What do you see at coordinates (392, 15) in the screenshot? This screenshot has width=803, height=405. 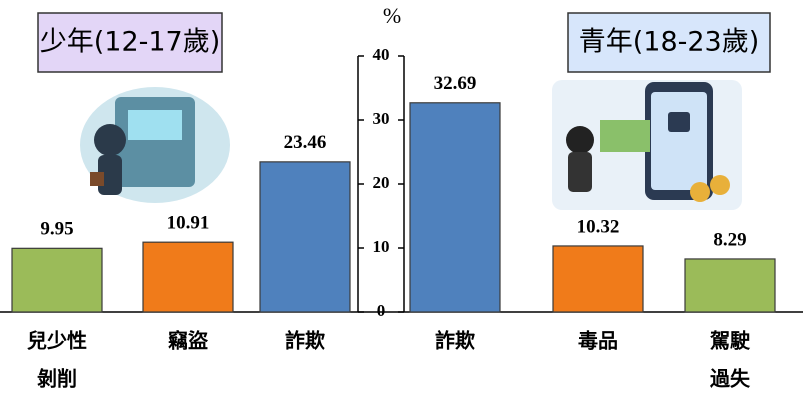 I see `y-axis-label: %` at bounding box center [392, 15].